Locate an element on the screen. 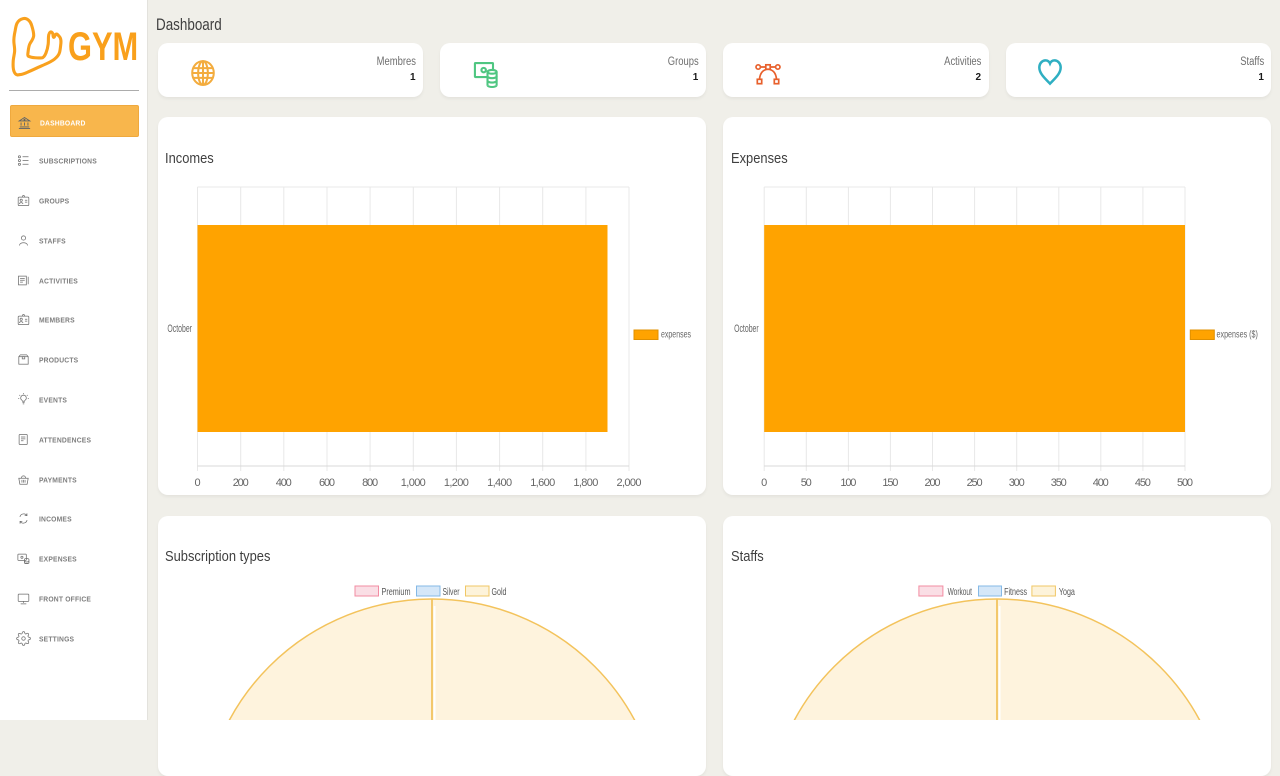  svg-text: 600 is located at coordinates (327, 483).